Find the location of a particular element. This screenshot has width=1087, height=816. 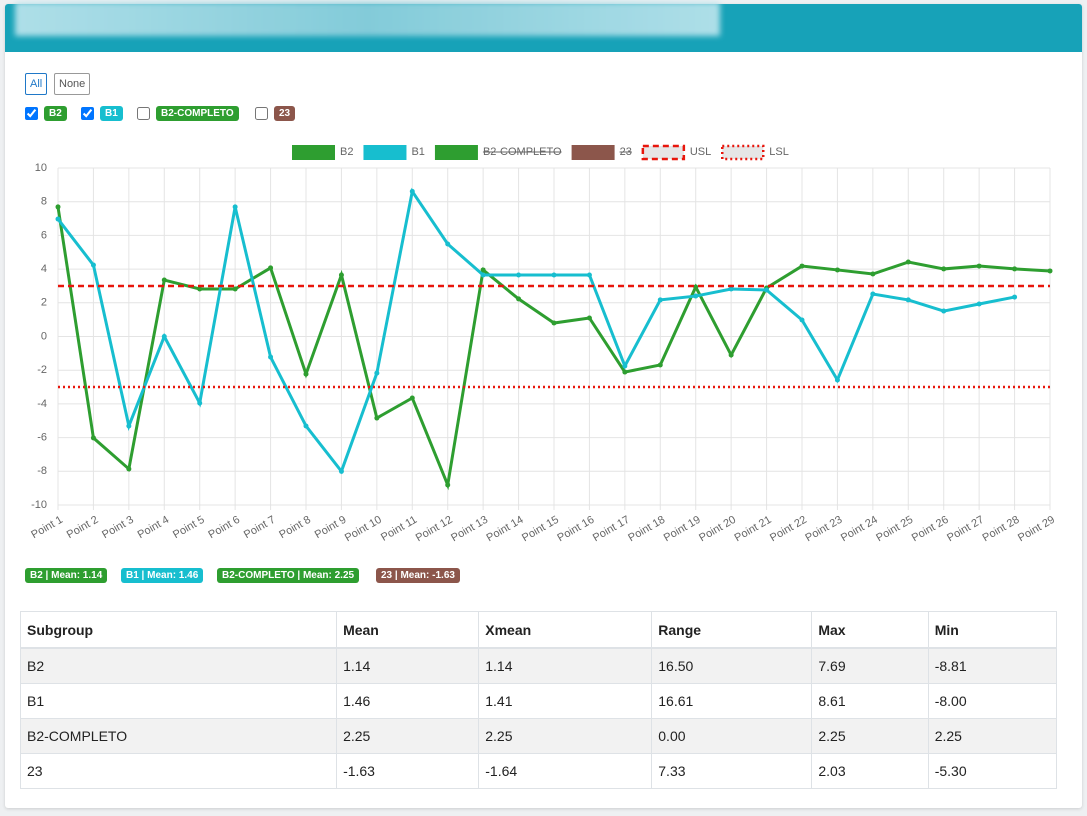

table-cell: 1.46 is located at coordinates (408, 701).